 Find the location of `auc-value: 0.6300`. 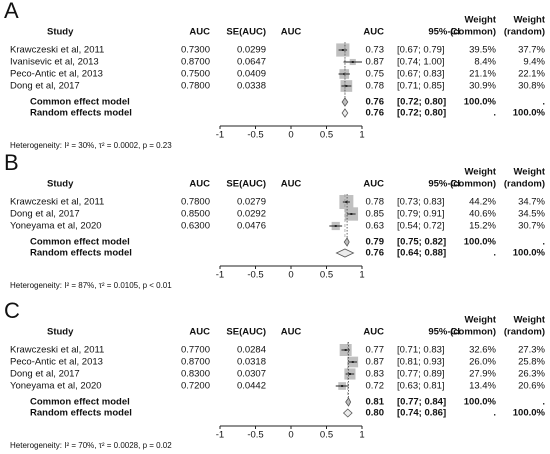

auc-value: 0.6300 is located at coordinates (195, 226).